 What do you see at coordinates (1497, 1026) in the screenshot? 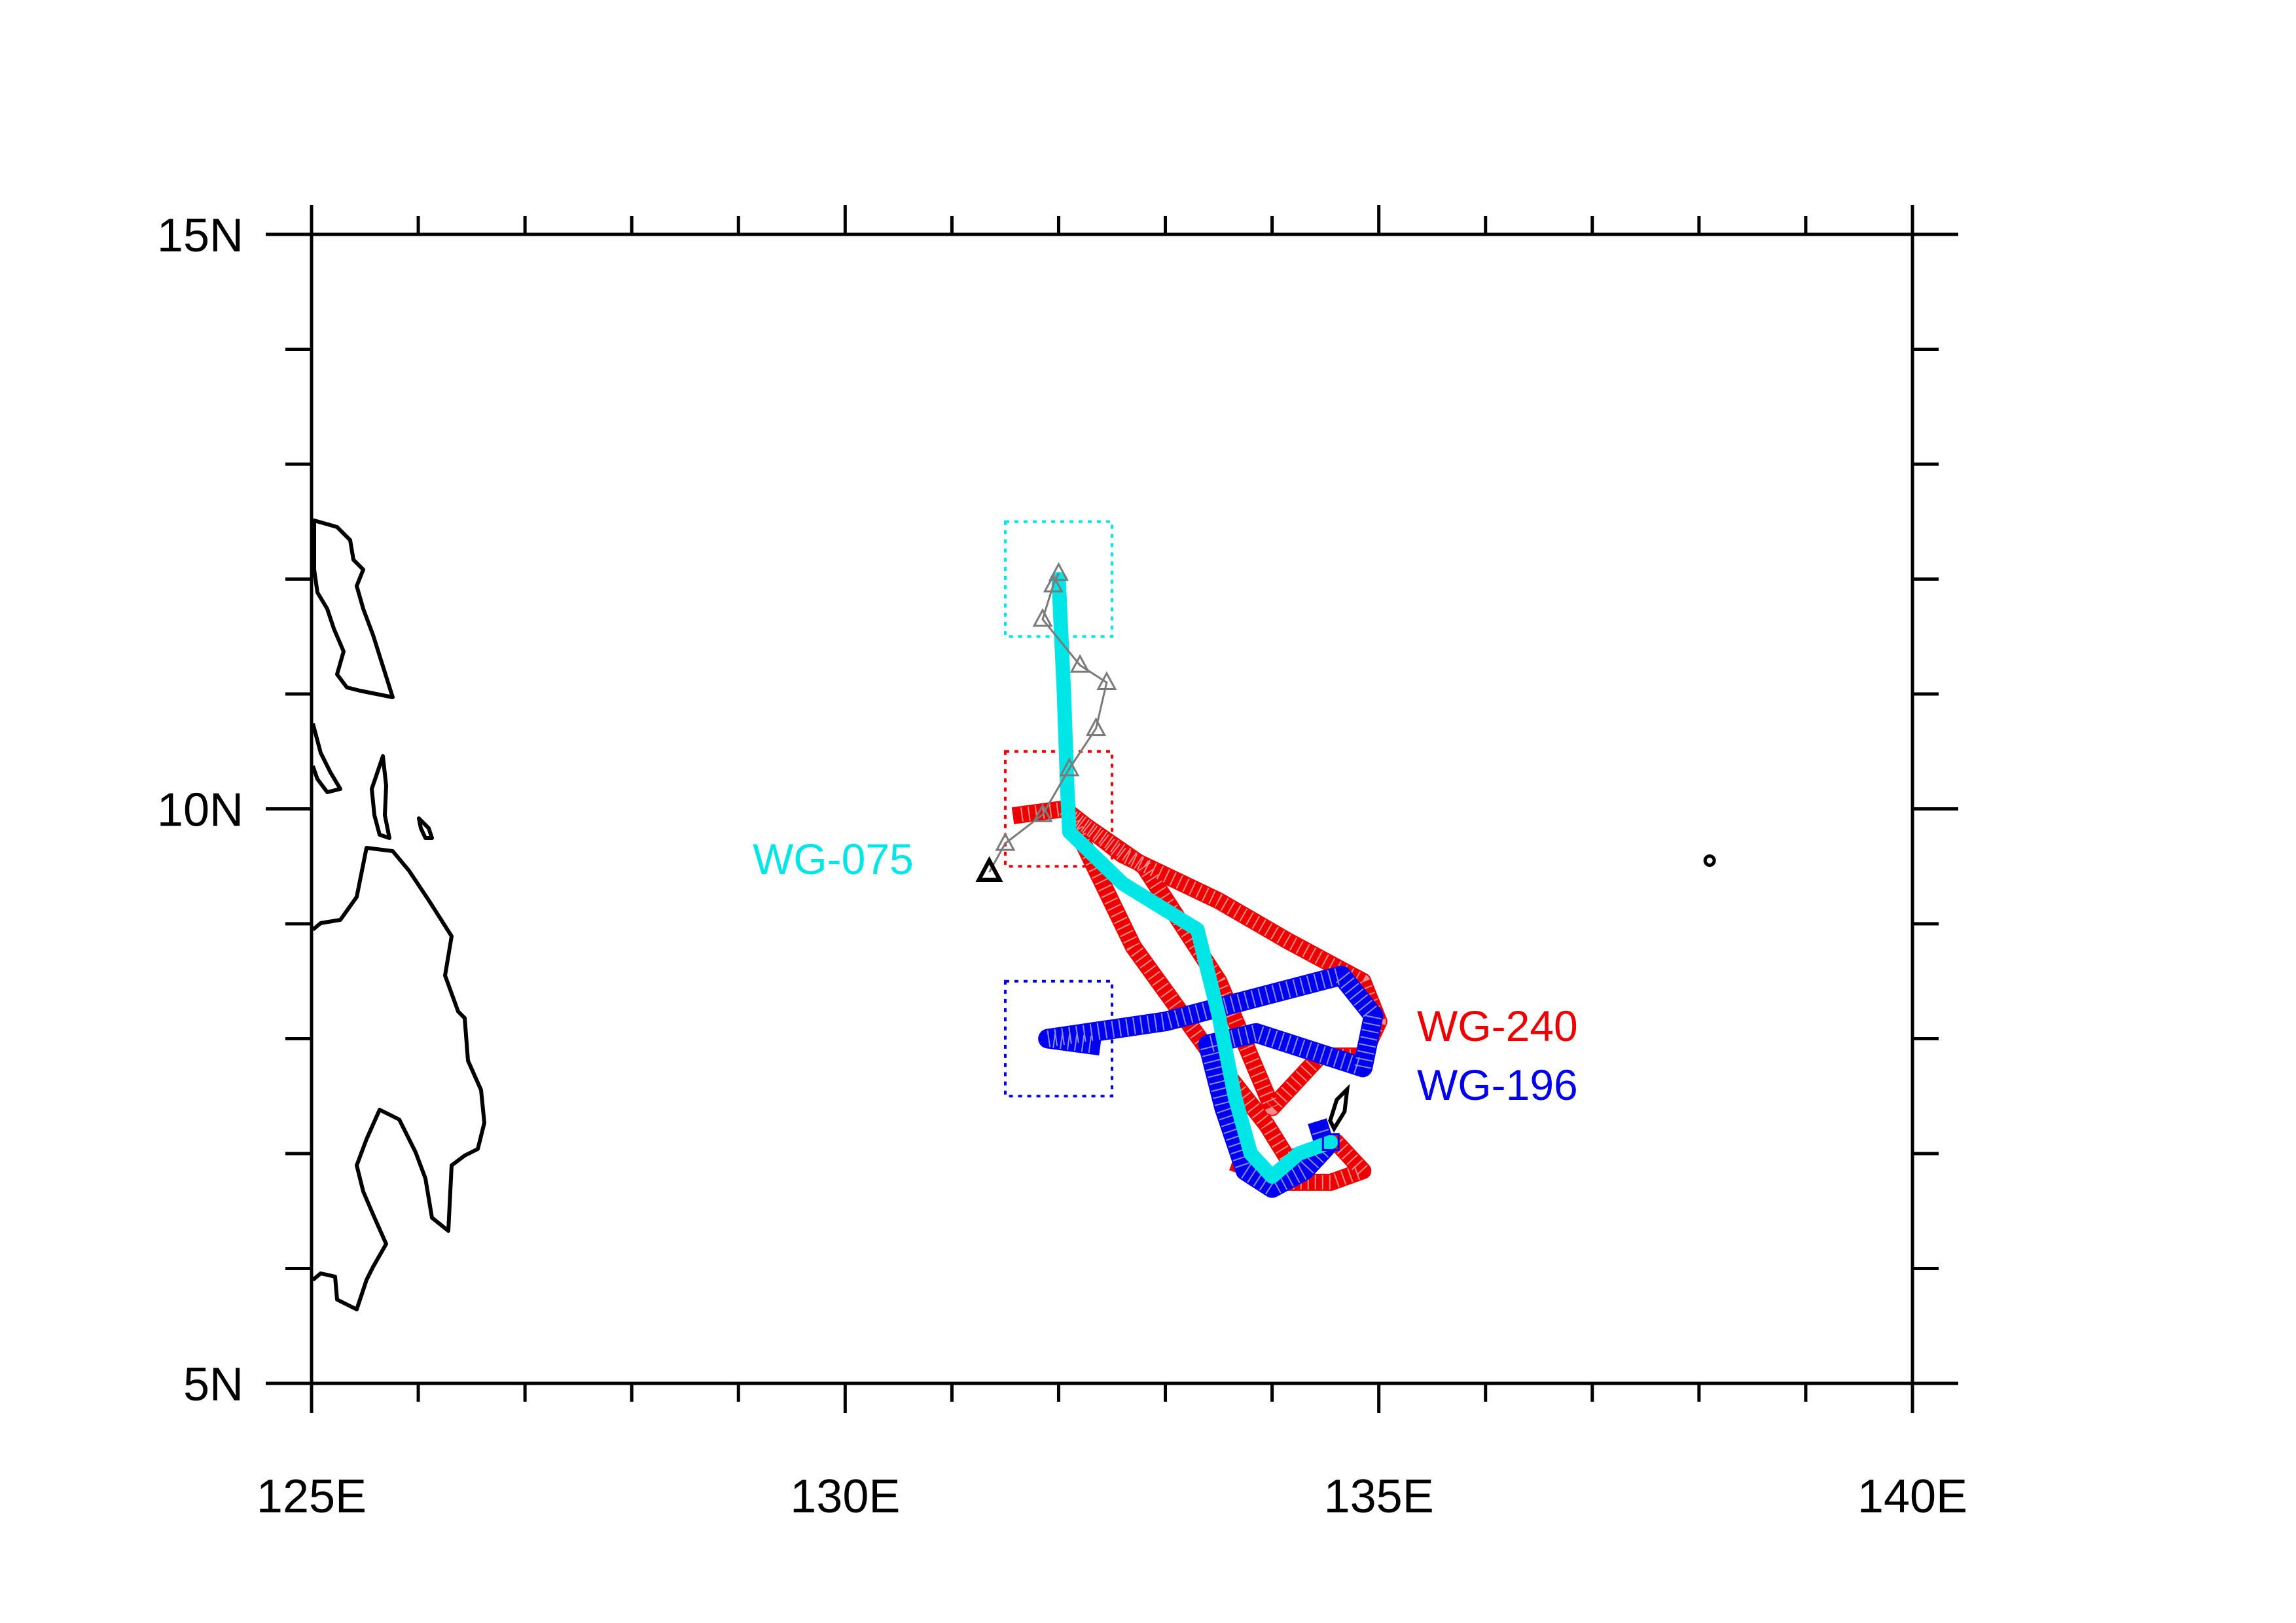
I see `label-wg-240: WG-240` at bounding box center [1497, 1026].